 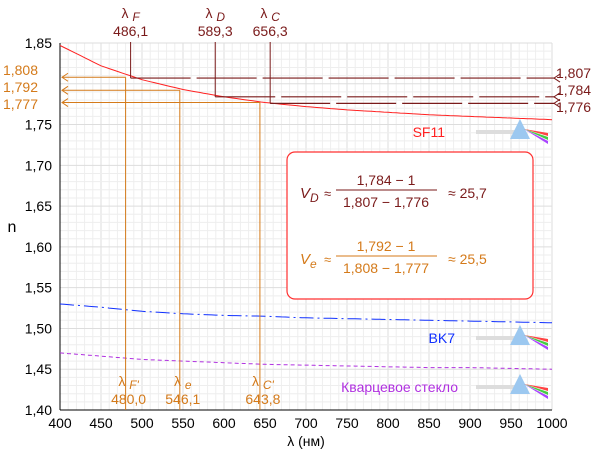 I want to click on x-tick-label: 500, so click(x=142, y=423).